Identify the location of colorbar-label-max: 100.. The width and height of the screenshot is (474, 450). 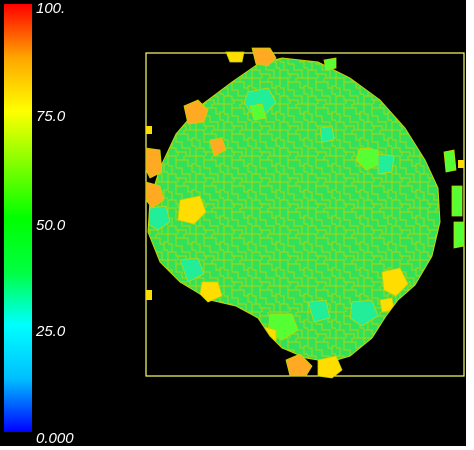
(51, 8).